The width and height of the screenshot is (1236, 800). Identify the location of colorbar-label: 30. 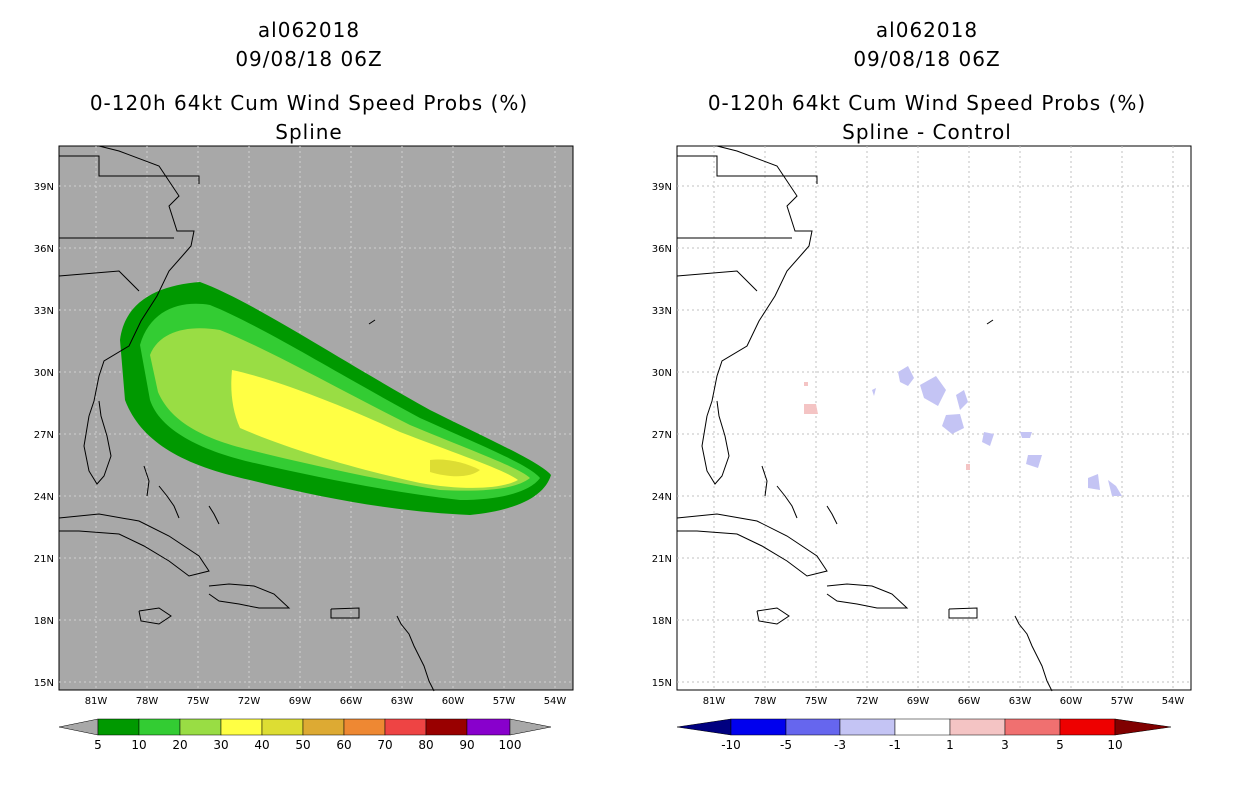
(220, 745).